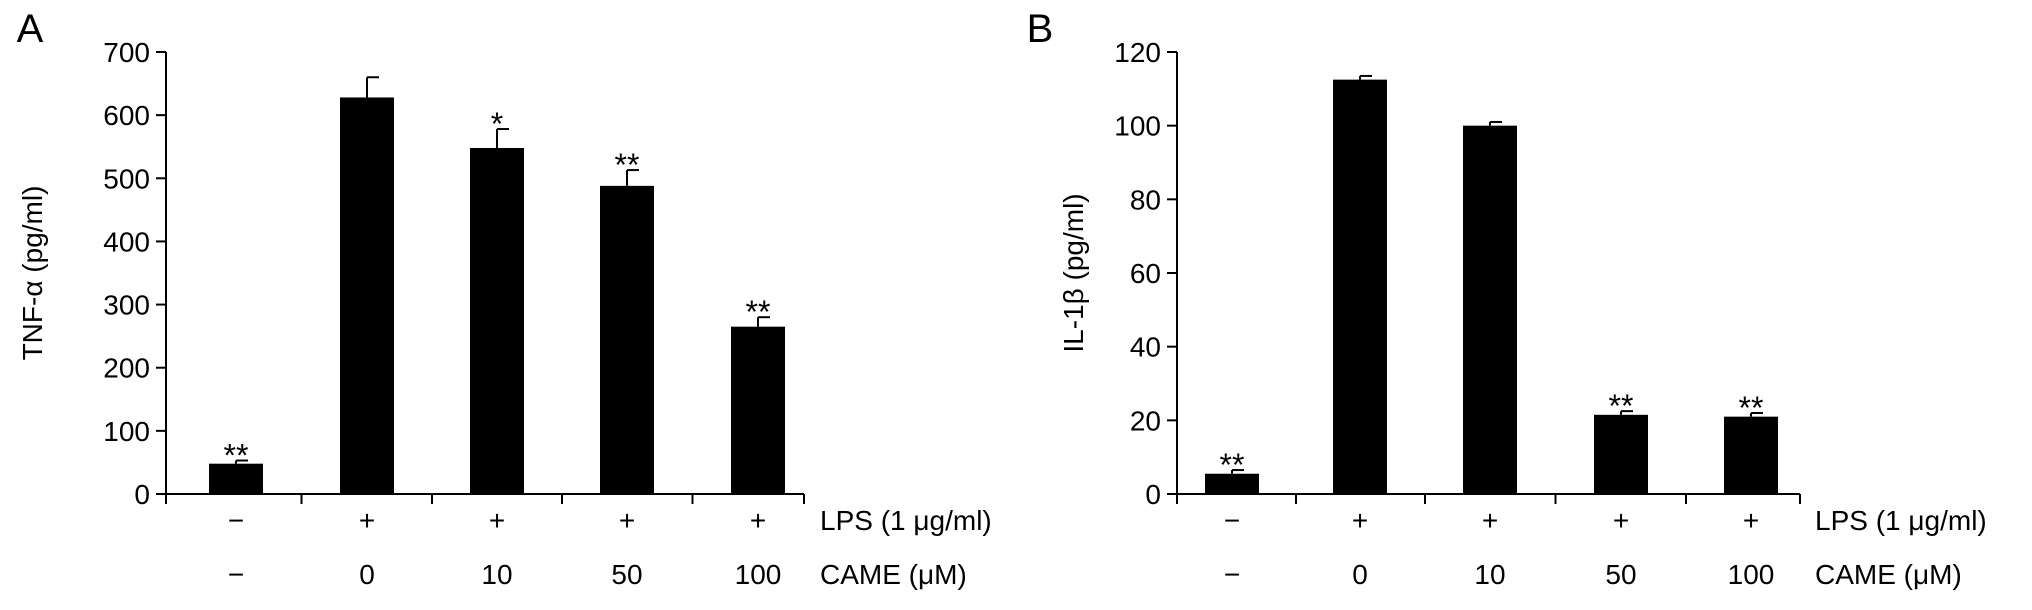  I want to click on y-tick-label: 80, so click(1145, 199).